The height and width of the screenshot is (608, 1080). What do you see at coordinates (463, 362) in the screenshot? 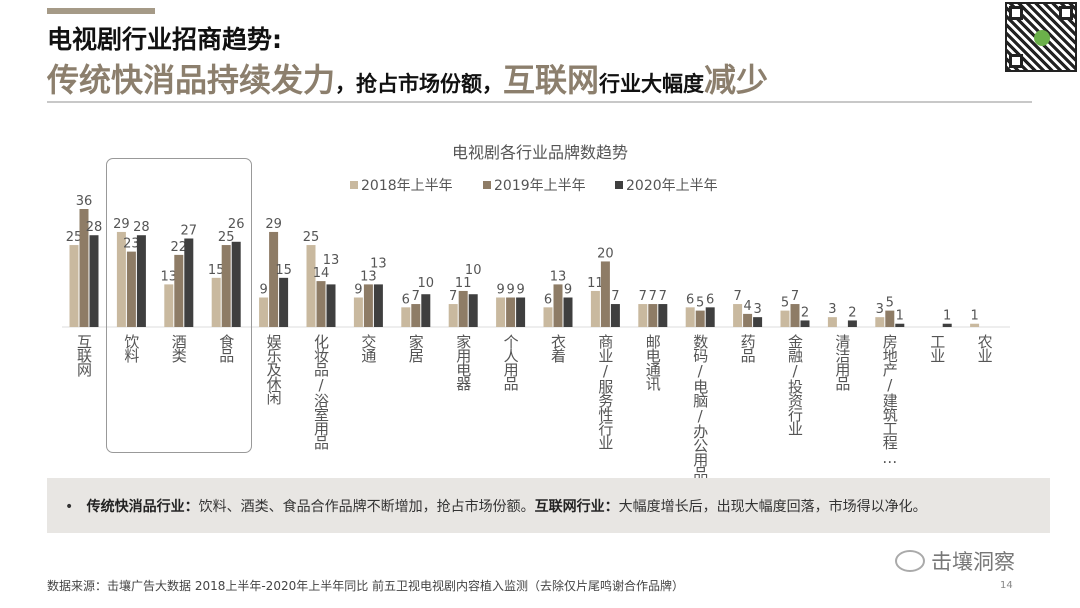
I see `category-label: 家用电器` at bounding box center [463, 362].